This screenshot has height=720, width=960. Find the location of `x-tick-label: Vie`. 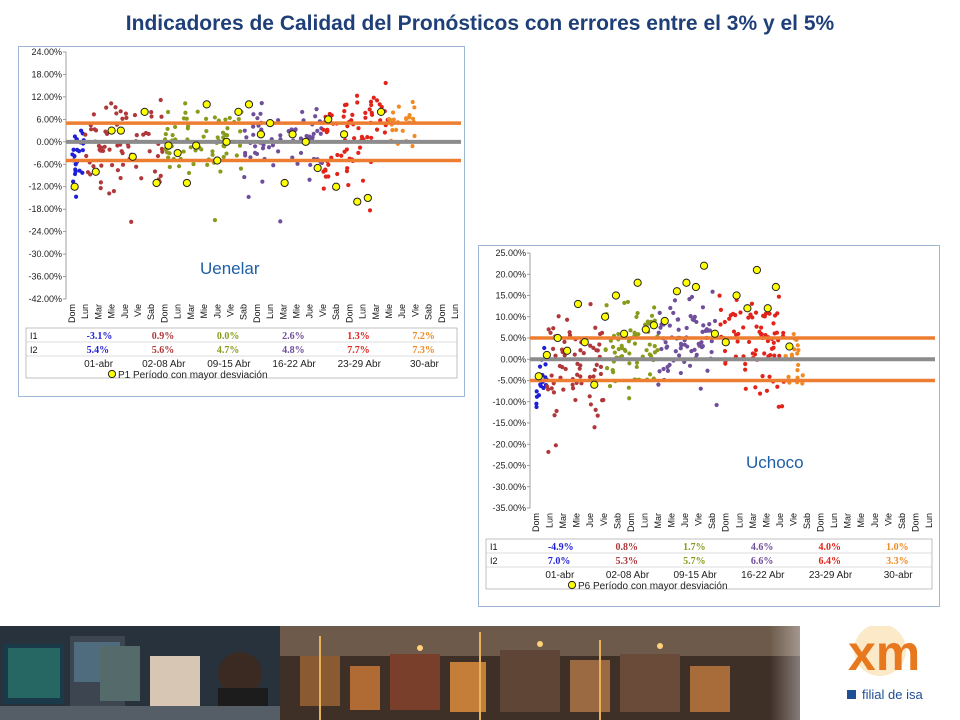

x-tick-label: Vie is located at coordinates (888, 519).